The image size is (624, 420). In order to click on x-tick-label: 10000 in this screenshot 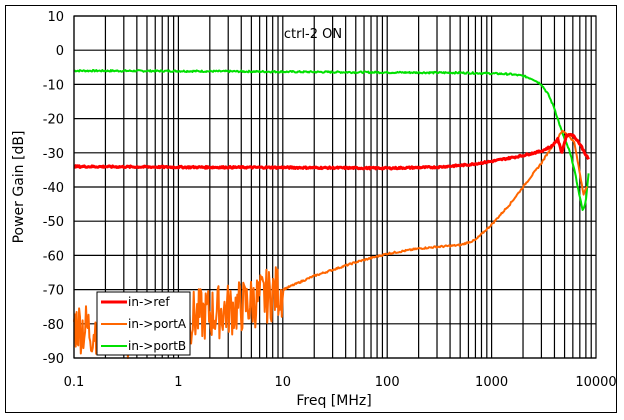, I will do `click(595, 382)`.